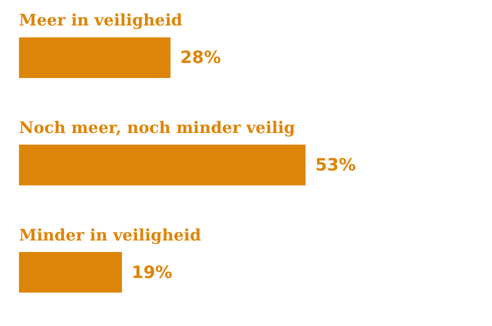 The width and height of the screenshot is (492, 326). What do you see at coordinates (335, 165) in the screenshot?
I see `data-label: 53%` at bounding box center [335, 165].